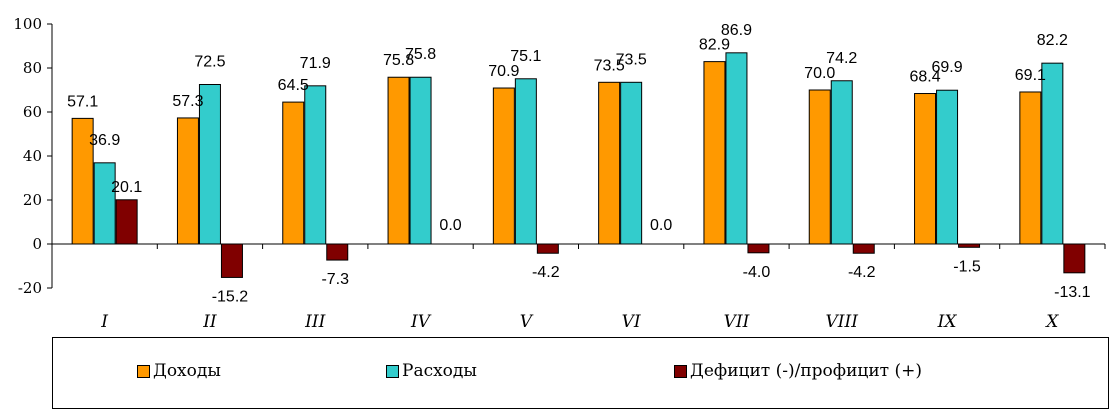 The image size is (1115, 418). Describe the element at coordinates (32, 200) in the screenshot. I see `y-tick-label: 20` at that location.